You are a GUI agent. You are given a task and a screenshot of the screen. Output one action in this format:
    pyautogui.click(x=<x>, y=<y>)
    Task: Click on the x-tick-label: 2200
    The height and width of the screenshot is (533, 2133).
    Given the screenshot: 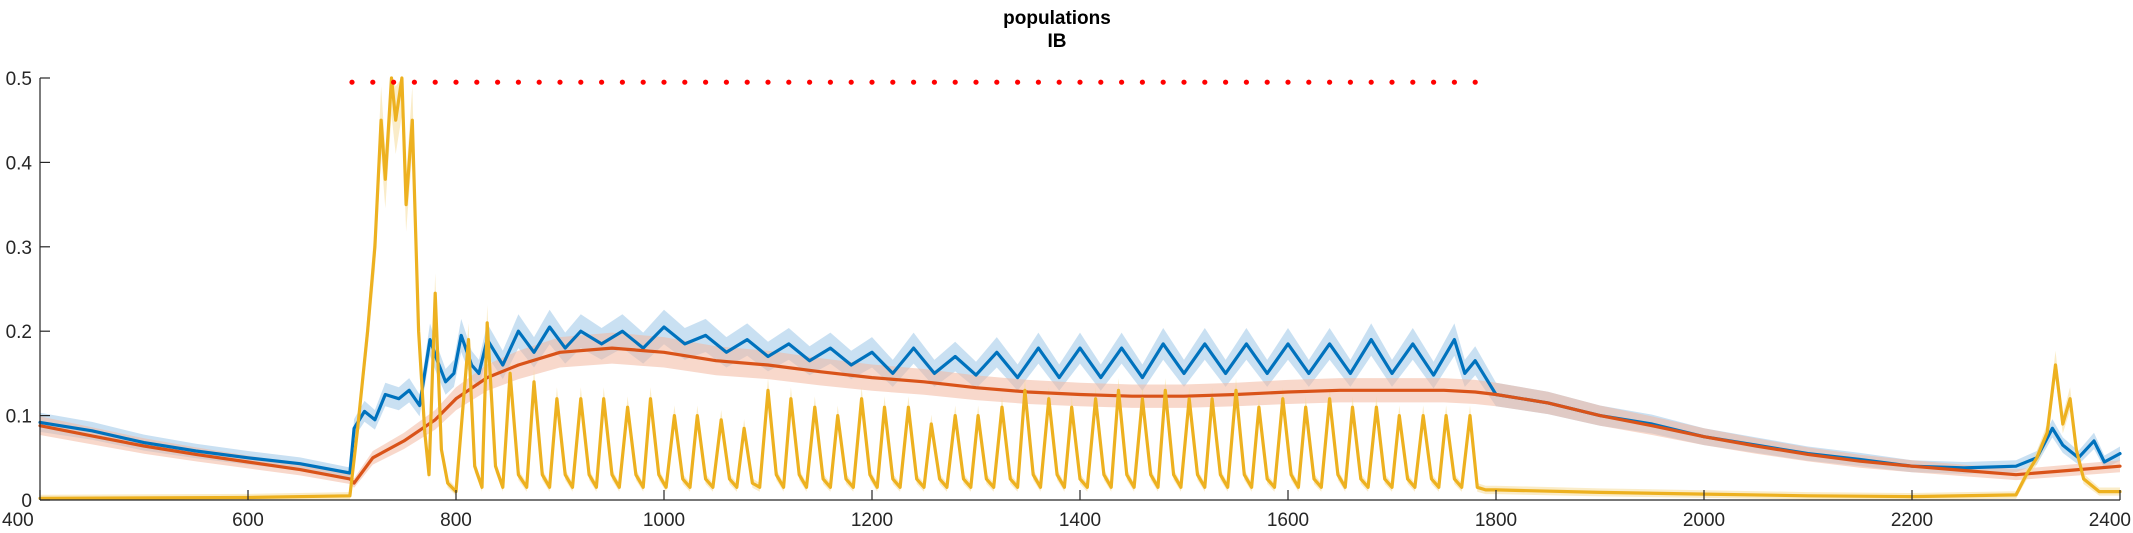 What is the action you would take?
    pyautogui.click(x=1912, y=520)
    